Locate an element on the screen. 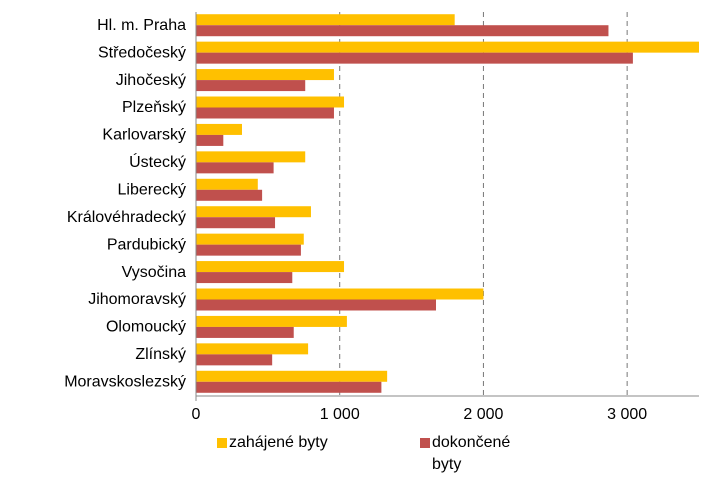 This screenshot has width=708, height=479. y-tick-label: Jihomoravský is located at coordinates (137, 299).